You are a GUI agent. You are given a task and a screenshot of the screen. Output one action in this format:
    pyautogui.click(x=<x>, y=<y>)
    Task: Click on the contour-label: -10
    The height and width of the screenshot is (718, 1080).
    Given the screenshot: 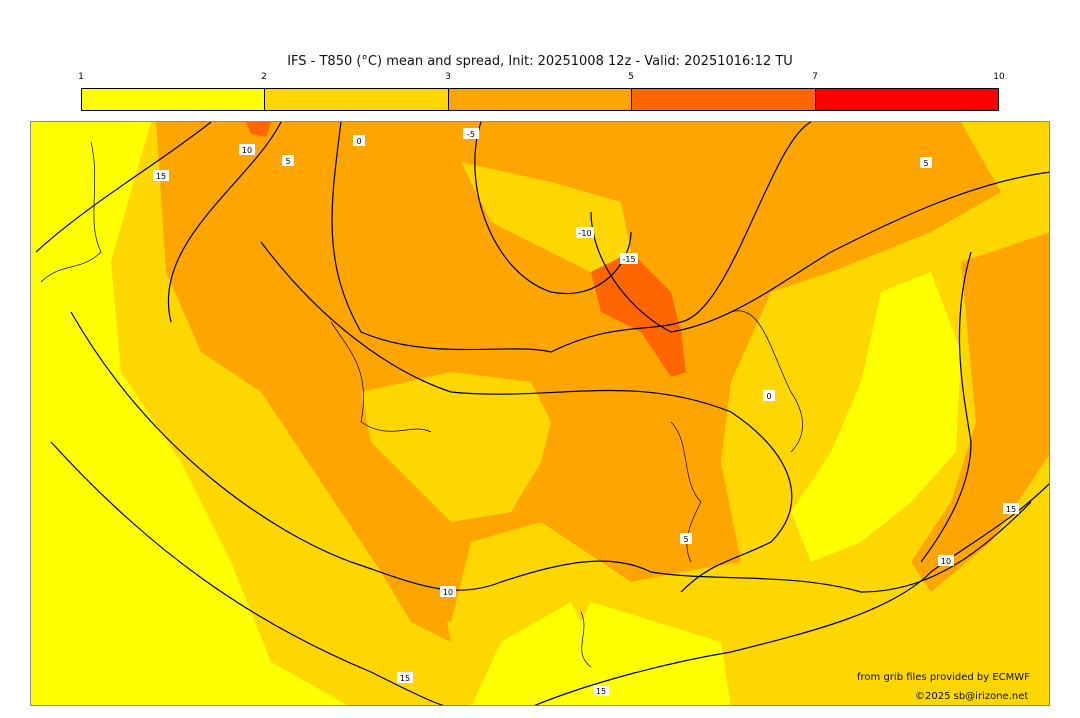 What is the action you would take?
    pyautogui.click(x=584, y=233)
    